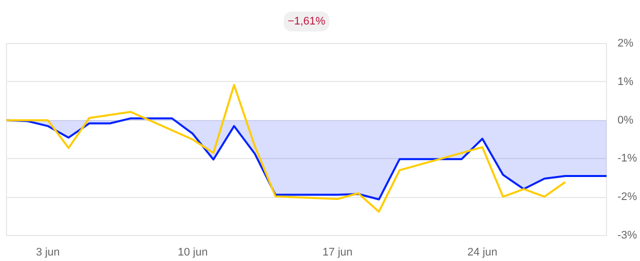  What do you see at coordinates (628, 158) in the screenshot?
I see `y-tick-label: -1%` at bounding box center [628, 158].